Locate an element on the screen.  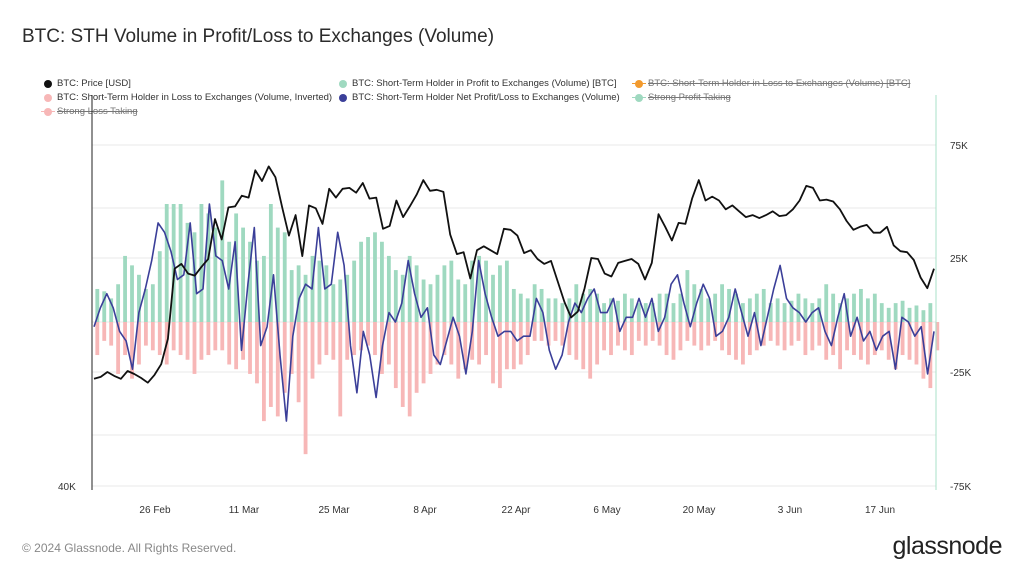
right-axis-tick-label: 75K is located at coordinates (959, 146).